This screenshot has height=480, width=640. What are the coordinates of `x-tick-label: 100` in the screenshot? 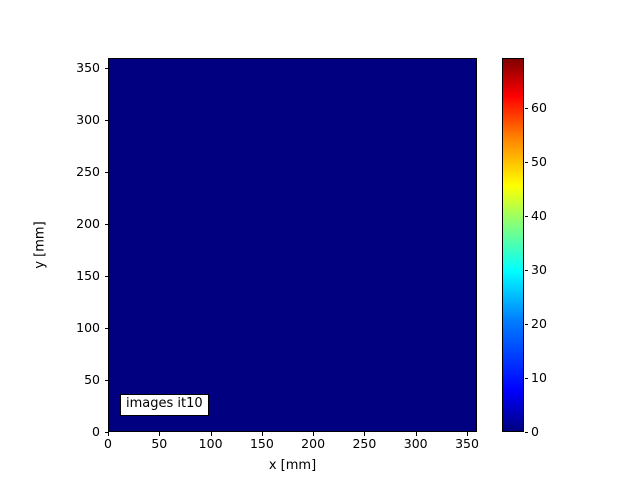 It's located at (210, 443).